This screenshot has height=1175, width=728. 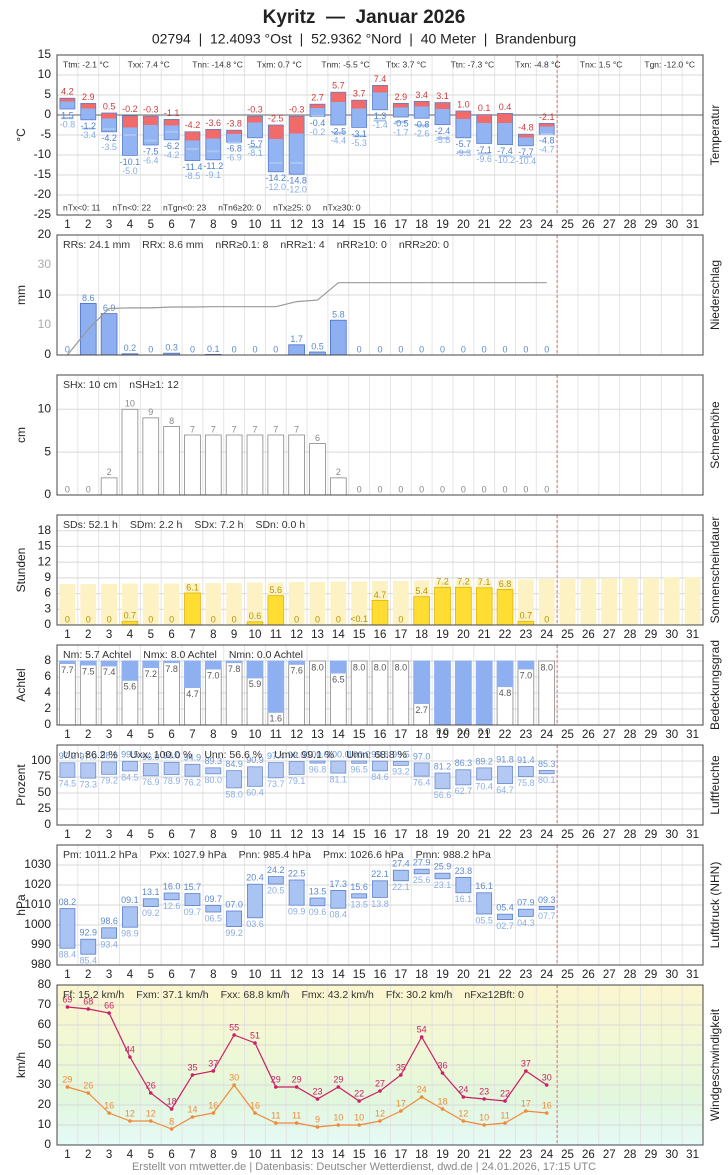 I want to click on y-tick-label: 100, so click(x=41, y=760).